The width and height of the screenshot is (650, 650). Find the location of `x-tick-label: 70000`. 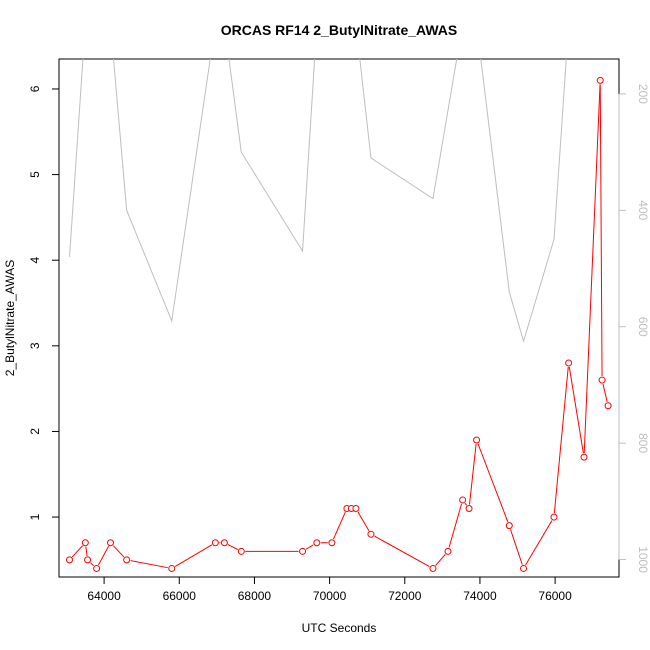

x-tick-label: 70000 is located at coordinates (330, 596).